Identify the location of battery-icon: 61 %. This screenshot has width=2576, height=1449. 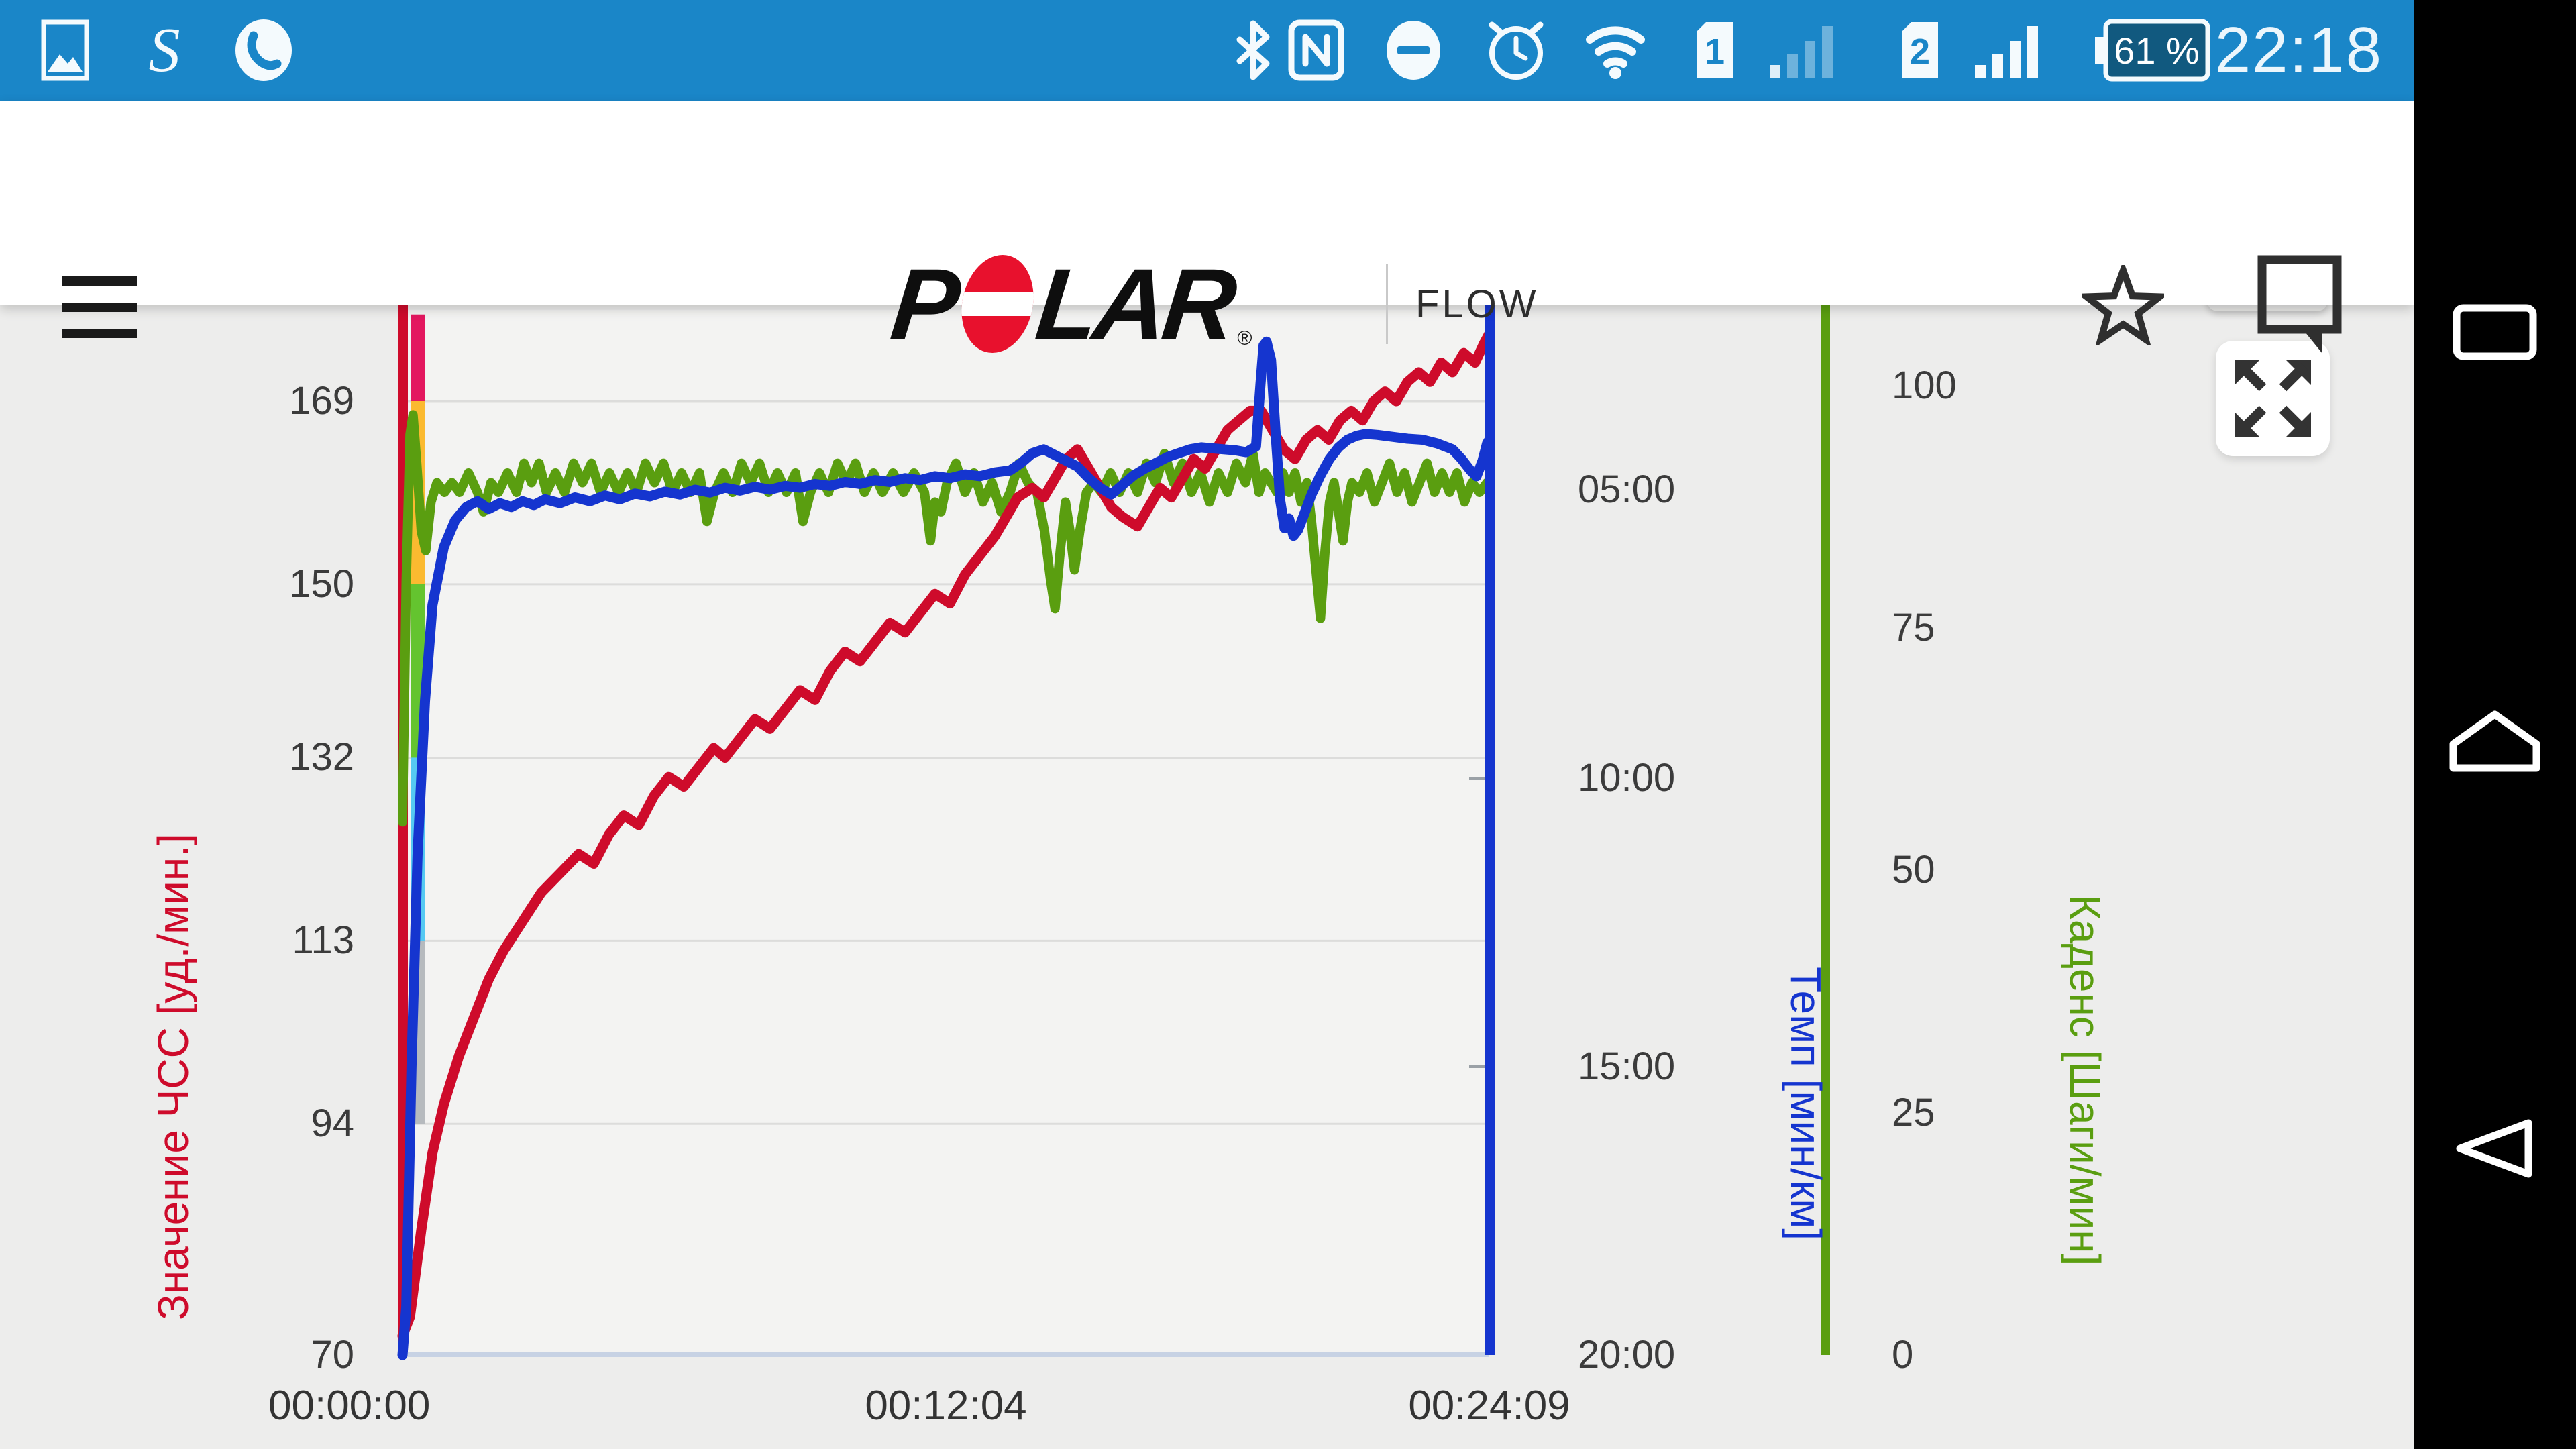
(2153, 50).